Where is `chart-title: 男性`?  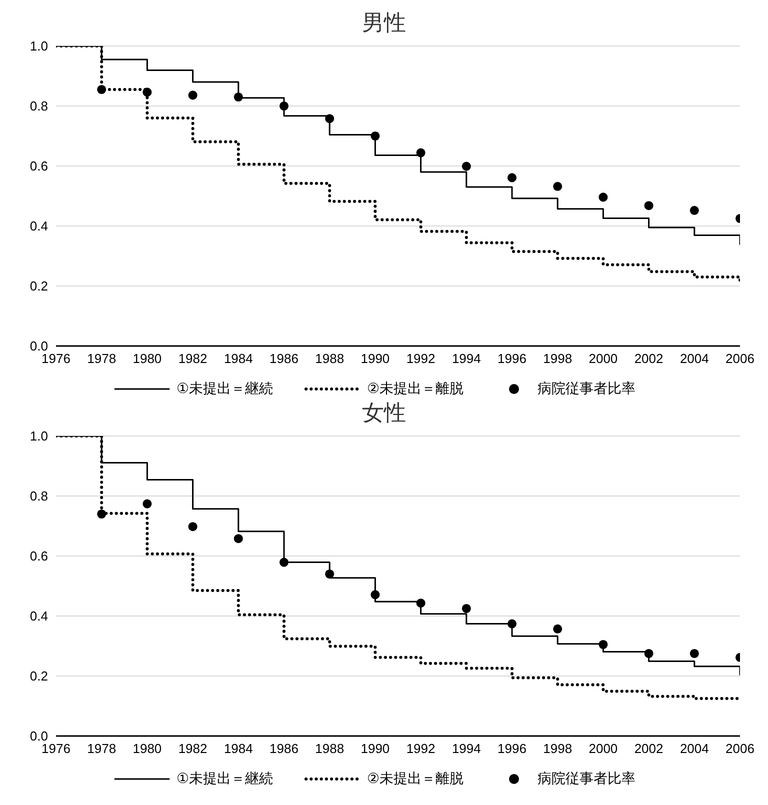
chart-title: 男性 is located at coordinates (384, 23).